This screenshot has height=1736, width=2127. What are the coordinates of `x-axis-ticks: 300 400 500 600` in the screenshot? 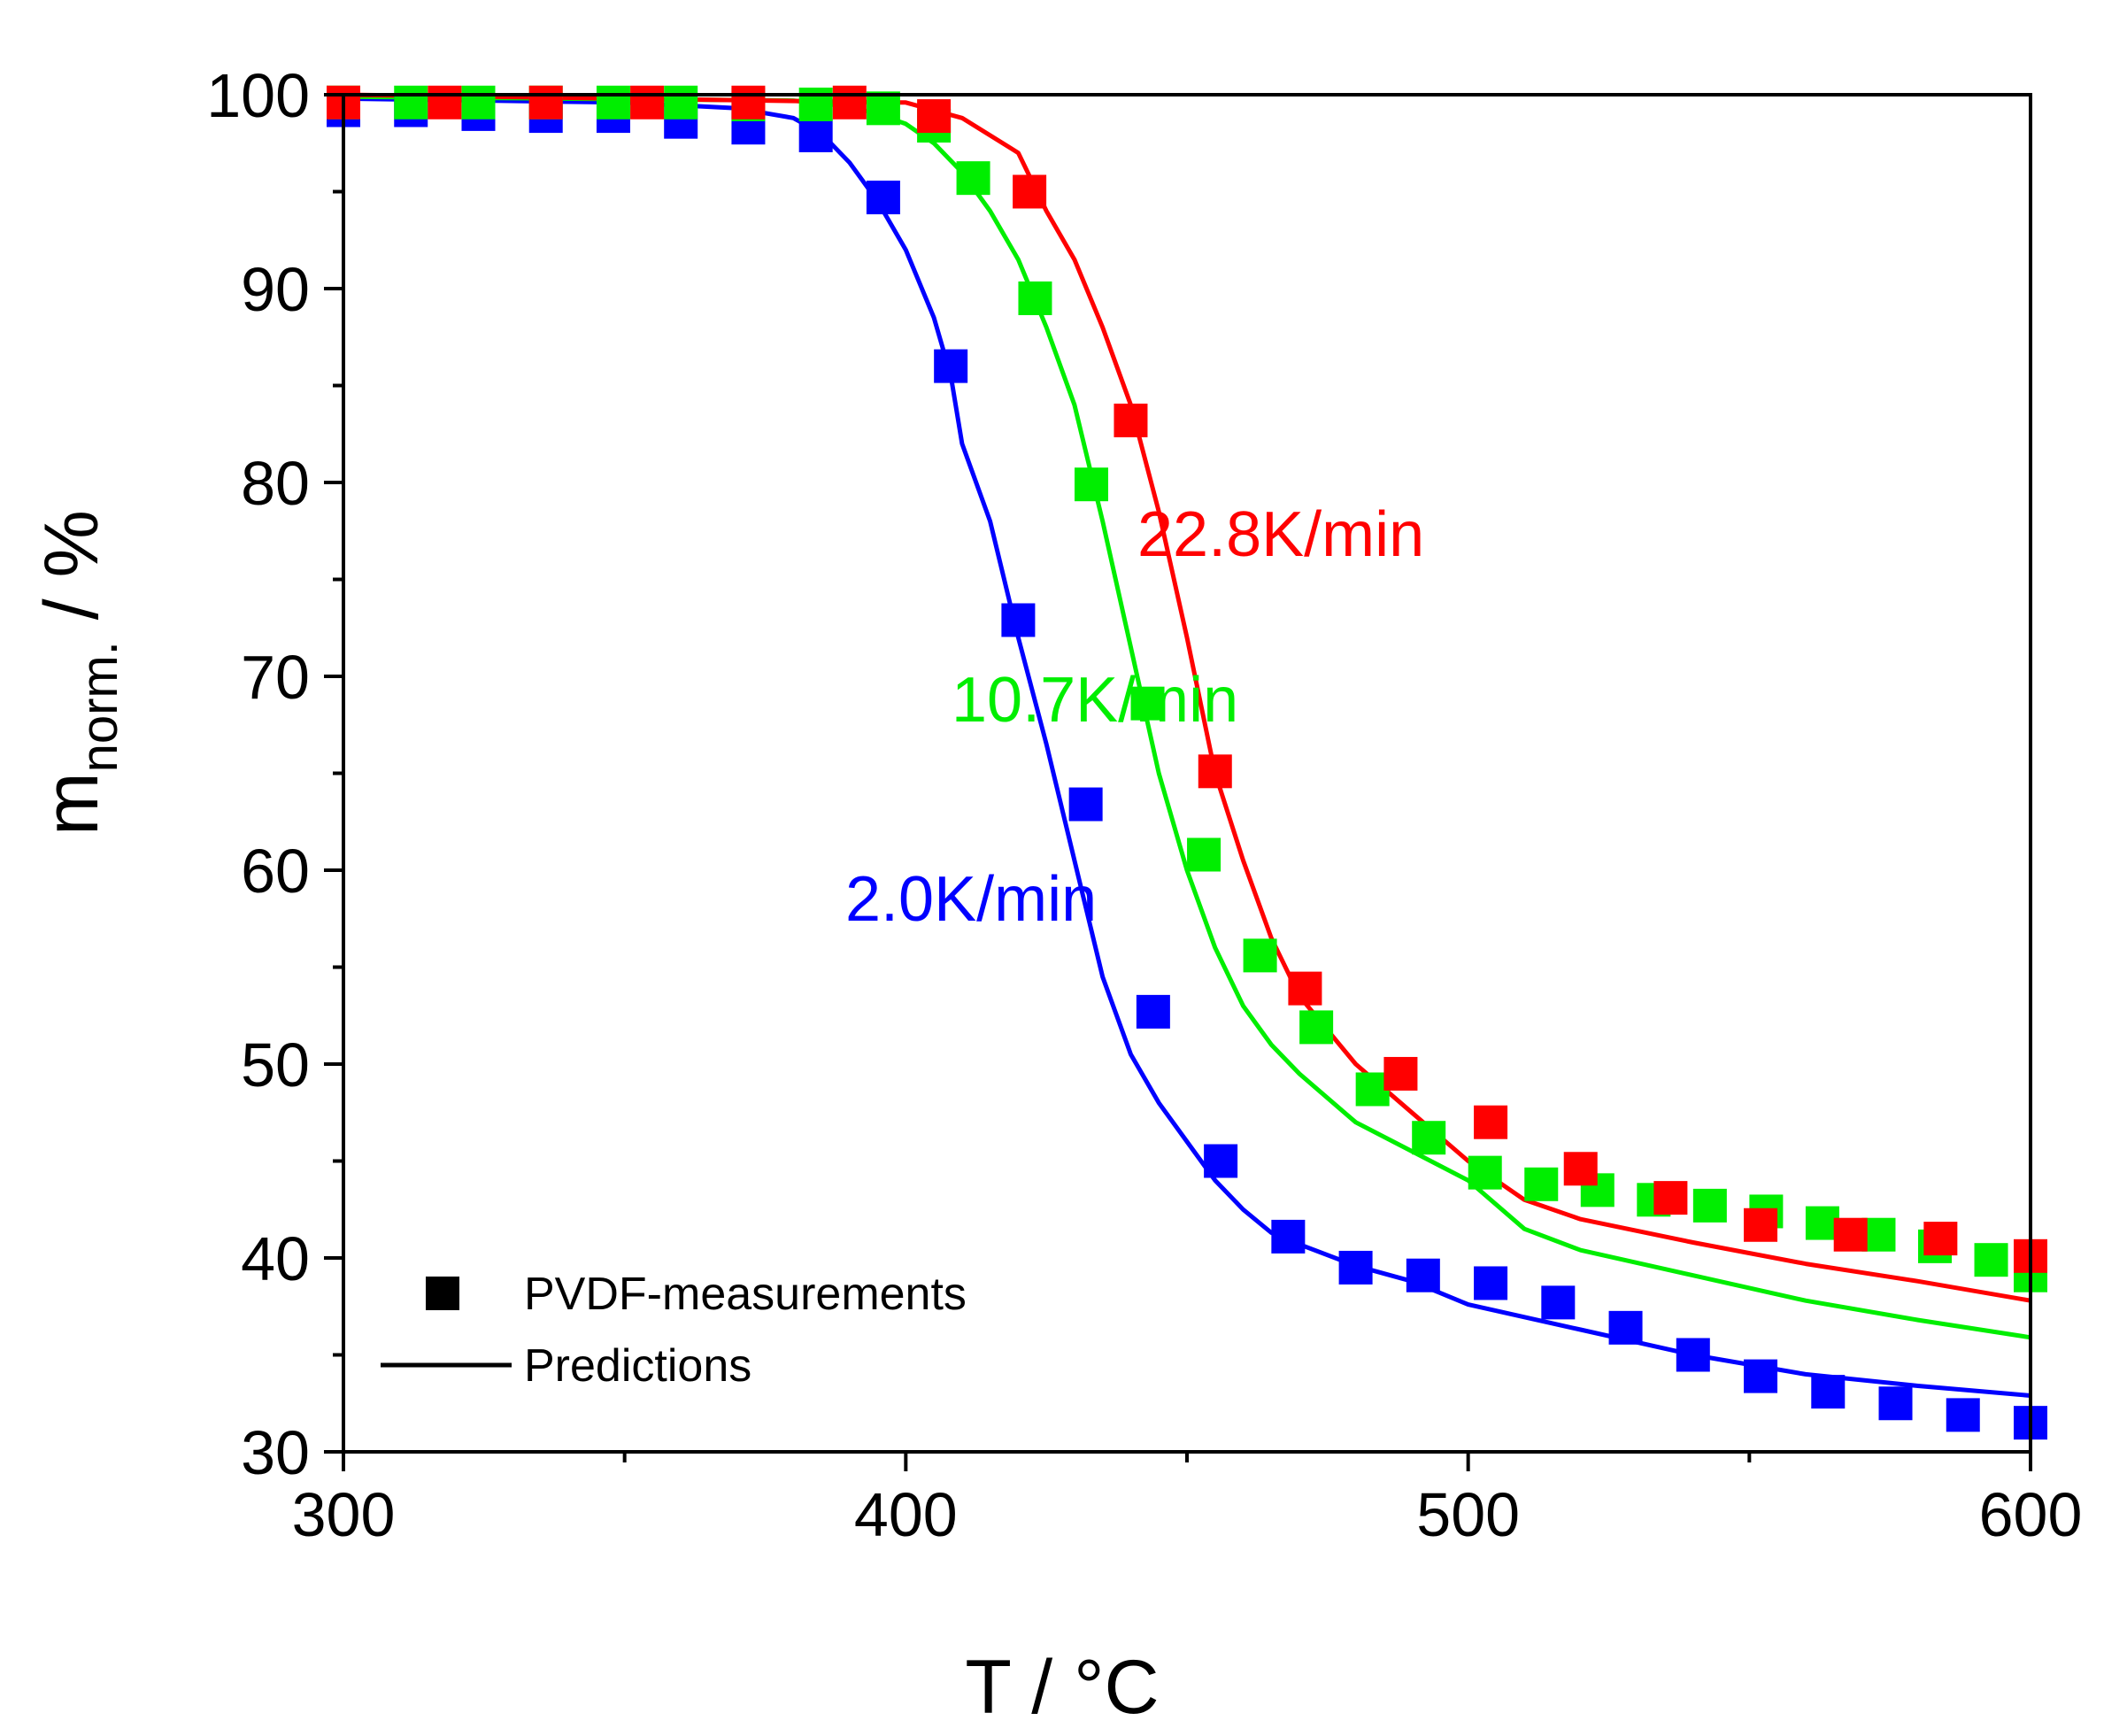 It's located at (1187, 1500).